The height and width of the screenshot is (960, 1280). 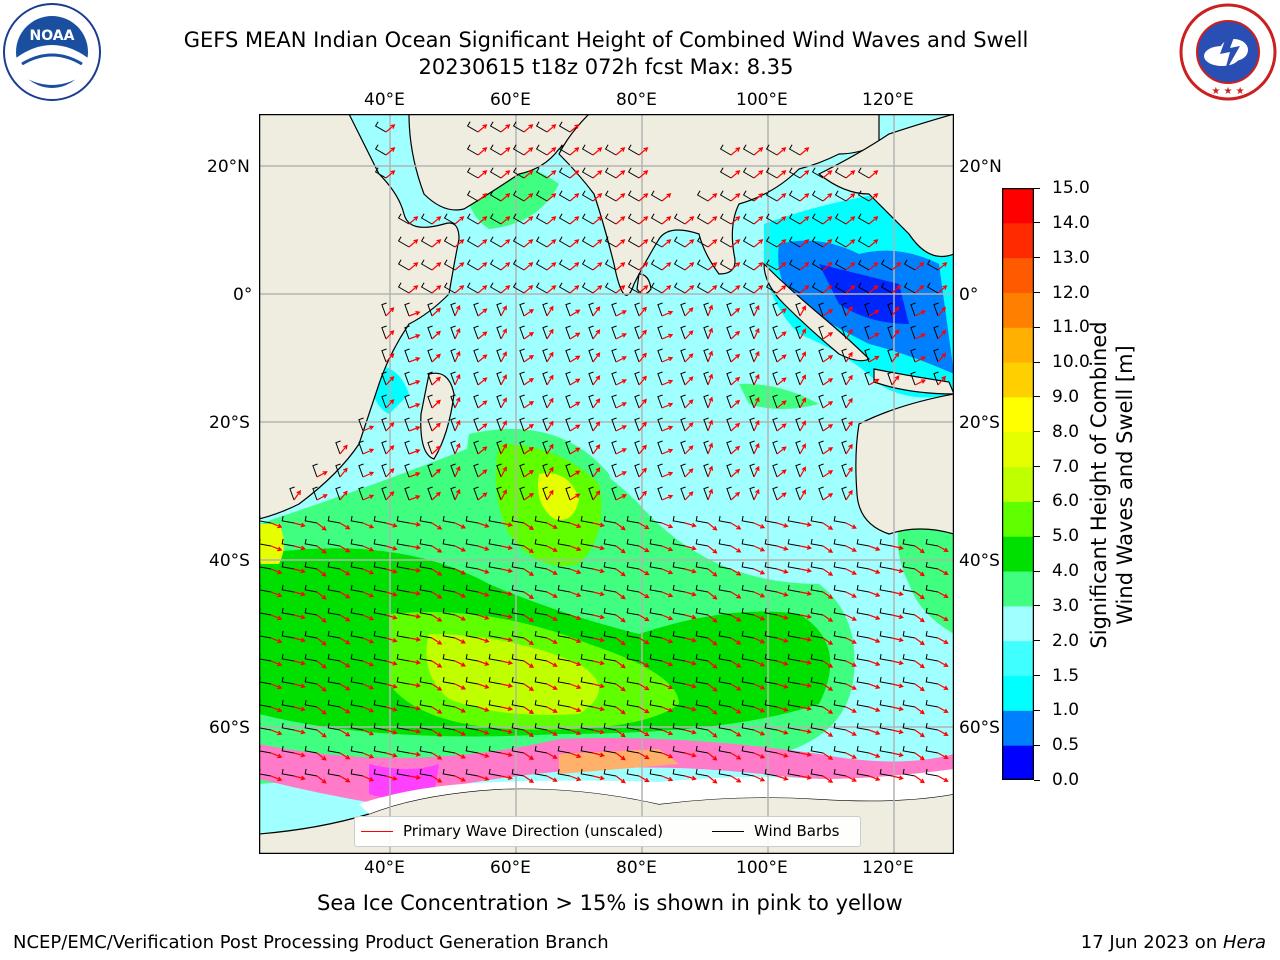 I want to click on colorbar-segment, so click(x=1018, y=206).